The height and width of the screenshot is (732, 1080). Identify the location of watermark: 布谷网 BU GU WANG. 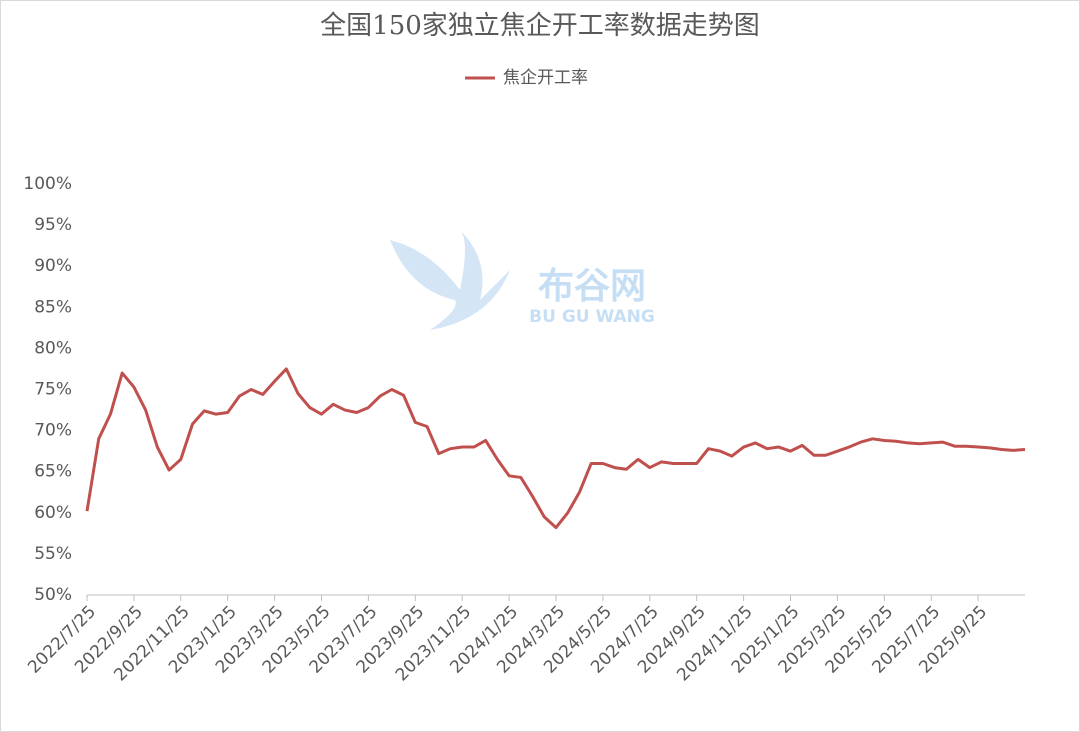
(522, 280).